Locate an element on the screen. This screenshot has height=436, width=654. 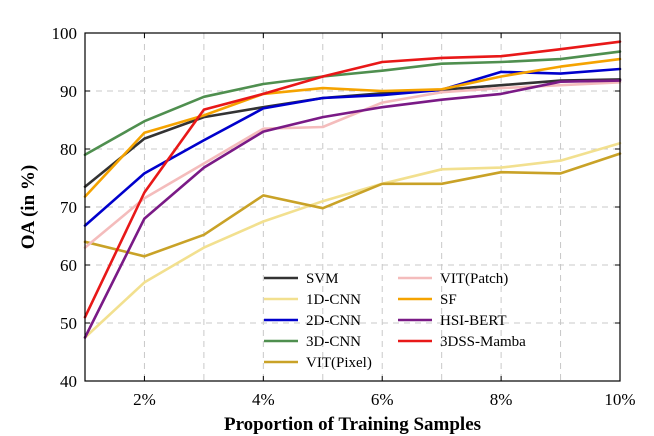
legend-label-3dss-mamba: 3DSS-Mamba is located at coordinates (483, 342).